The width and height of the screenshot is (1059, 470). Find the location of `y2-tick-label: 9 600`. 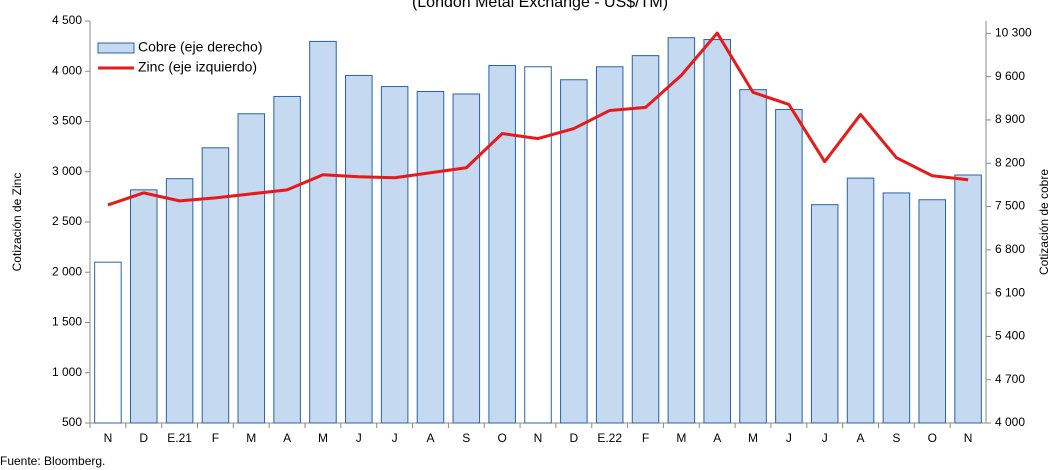

y2-tick-label: 9 600 is located at coordinates (1010, 76).